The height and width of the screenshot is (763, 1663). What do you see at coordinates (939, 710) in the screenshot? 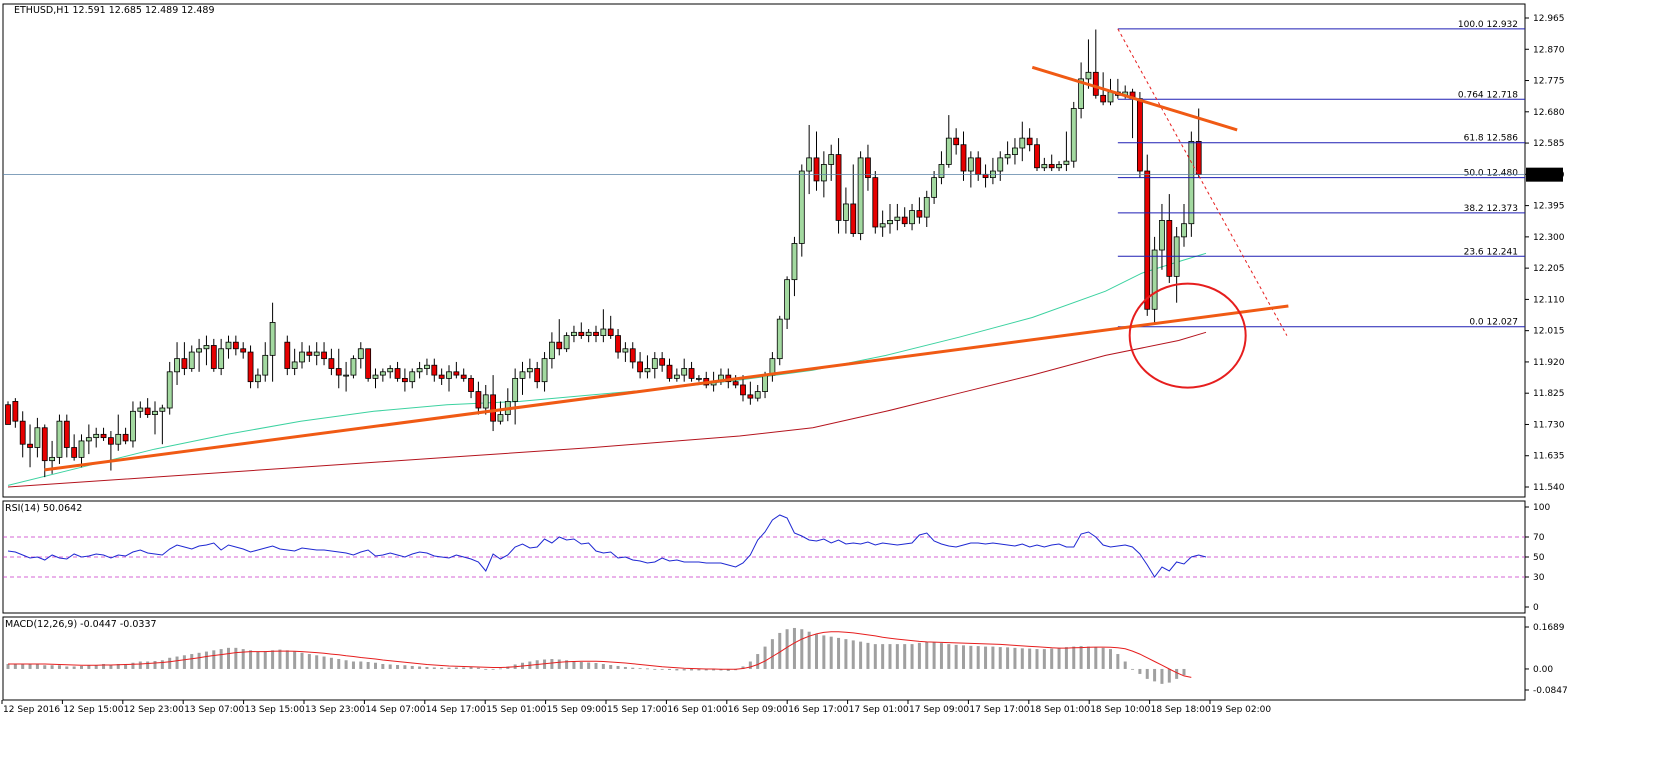
I see `time-axis-label: 17 Sep 09:00` at bounding box center [939, 710].